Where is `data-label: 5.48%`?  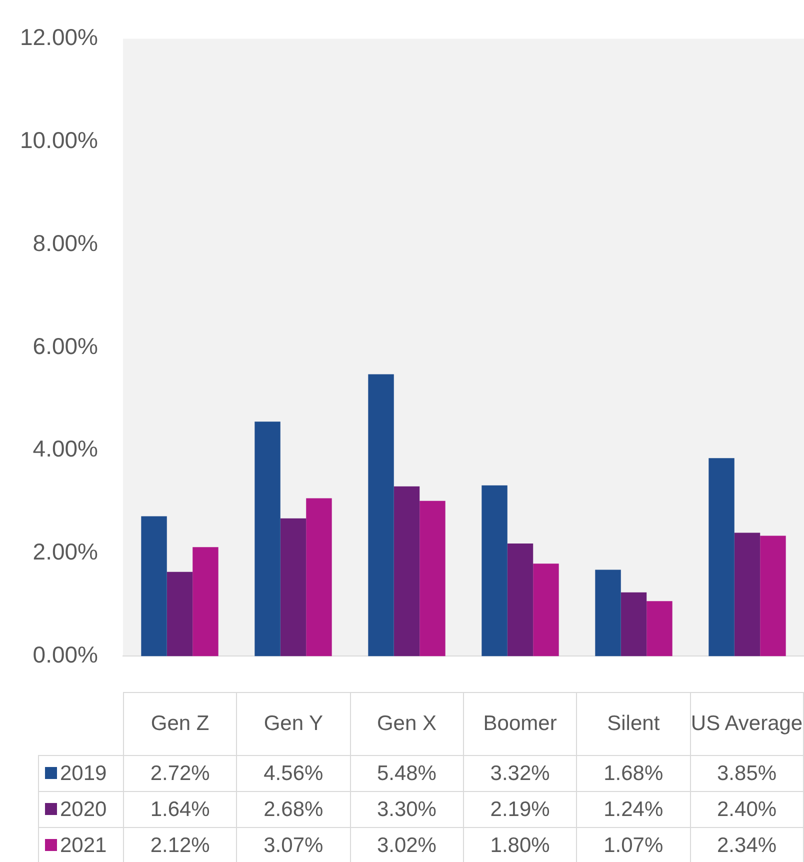 data-label: 5.48% is located at coordinates (407, 774).